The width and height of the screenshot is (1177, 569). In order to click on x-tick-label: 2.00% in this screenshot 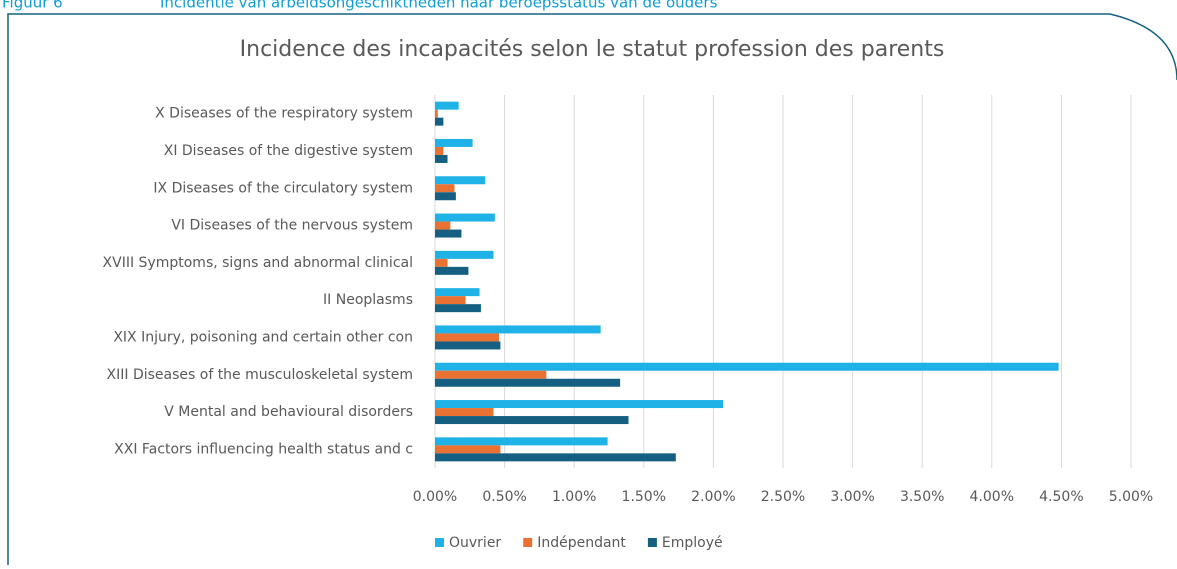, I will do `click(713, 497)`.